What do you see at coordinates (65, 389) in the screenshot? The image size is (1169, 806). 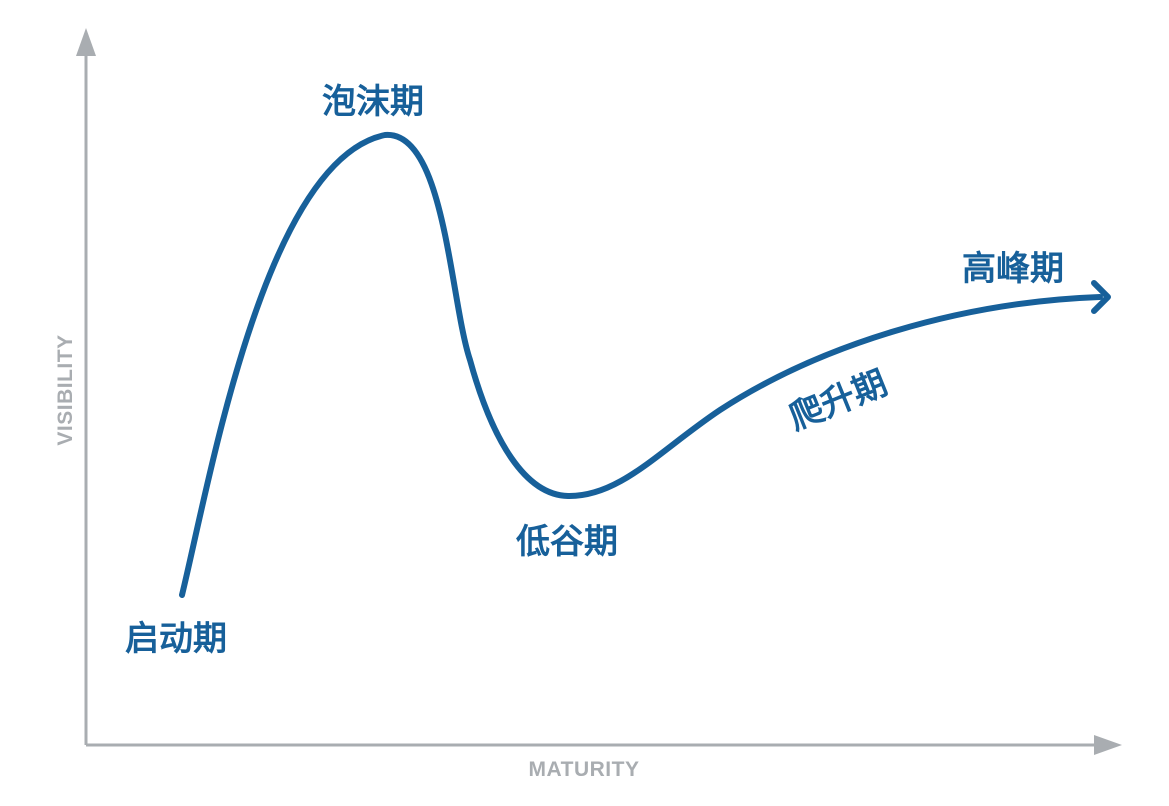 I see `y-axis-title: VISIBILITY` at bounding box center [65, 389].